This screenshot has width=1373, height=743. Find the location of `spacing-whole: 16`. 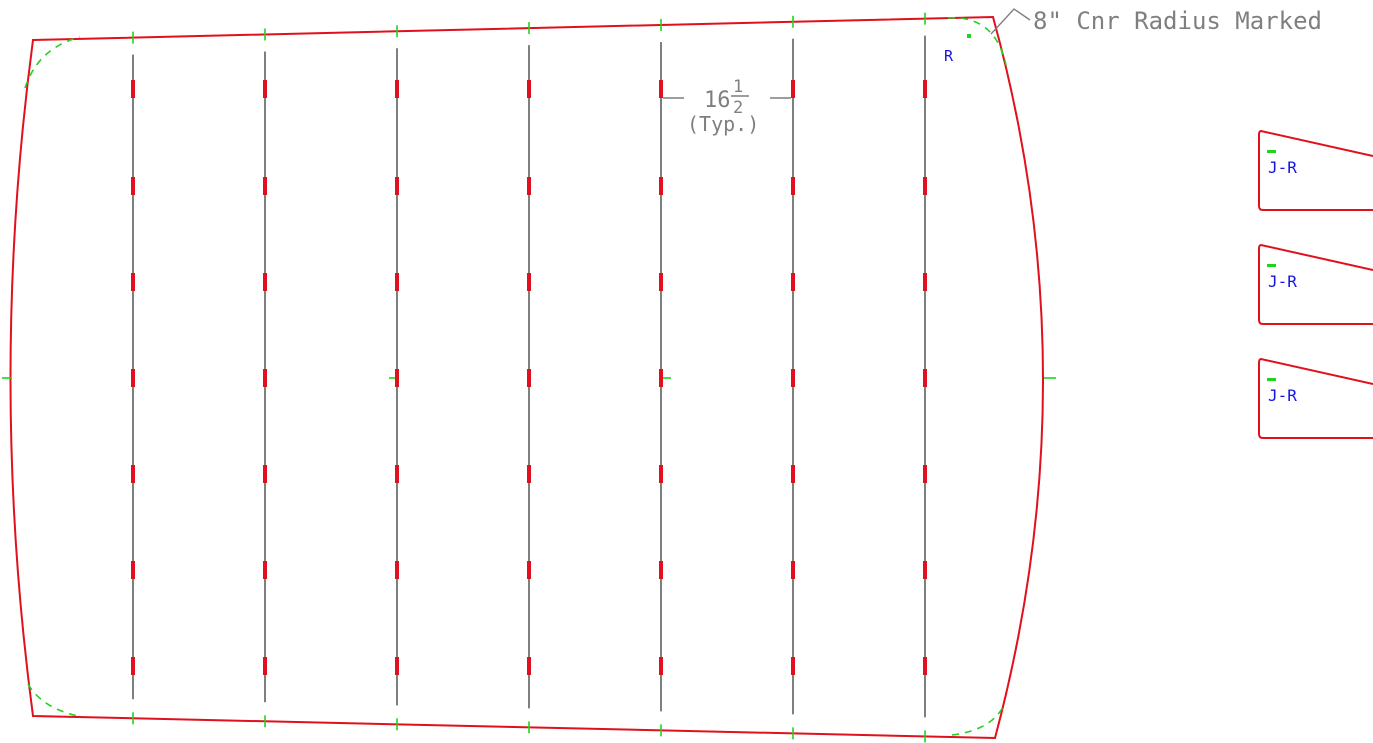

spacing-whole: 16 is located at coordinates (717, 100).